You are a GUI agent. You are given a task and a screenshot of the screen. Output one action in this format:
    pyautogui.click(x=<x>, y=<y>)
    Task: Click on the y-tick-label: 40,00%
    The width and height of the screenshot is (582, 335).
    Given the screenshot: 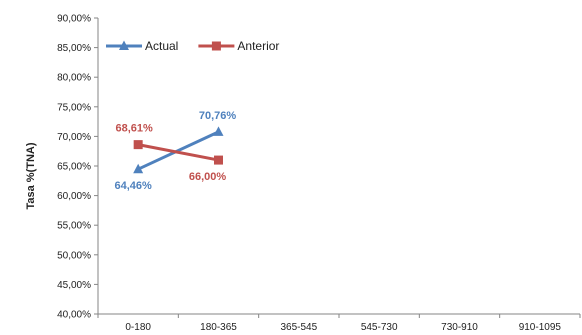 What is the action you would take?
    pyautogui.click(x=74, y=315)
    